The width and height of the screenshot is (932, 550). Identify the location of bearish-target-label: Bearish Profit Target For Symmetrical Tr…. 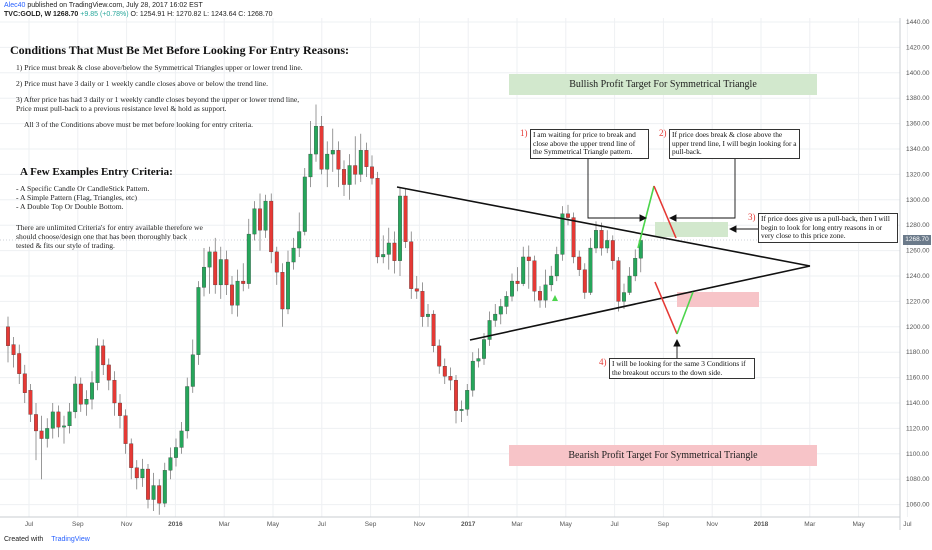
(663, 455).